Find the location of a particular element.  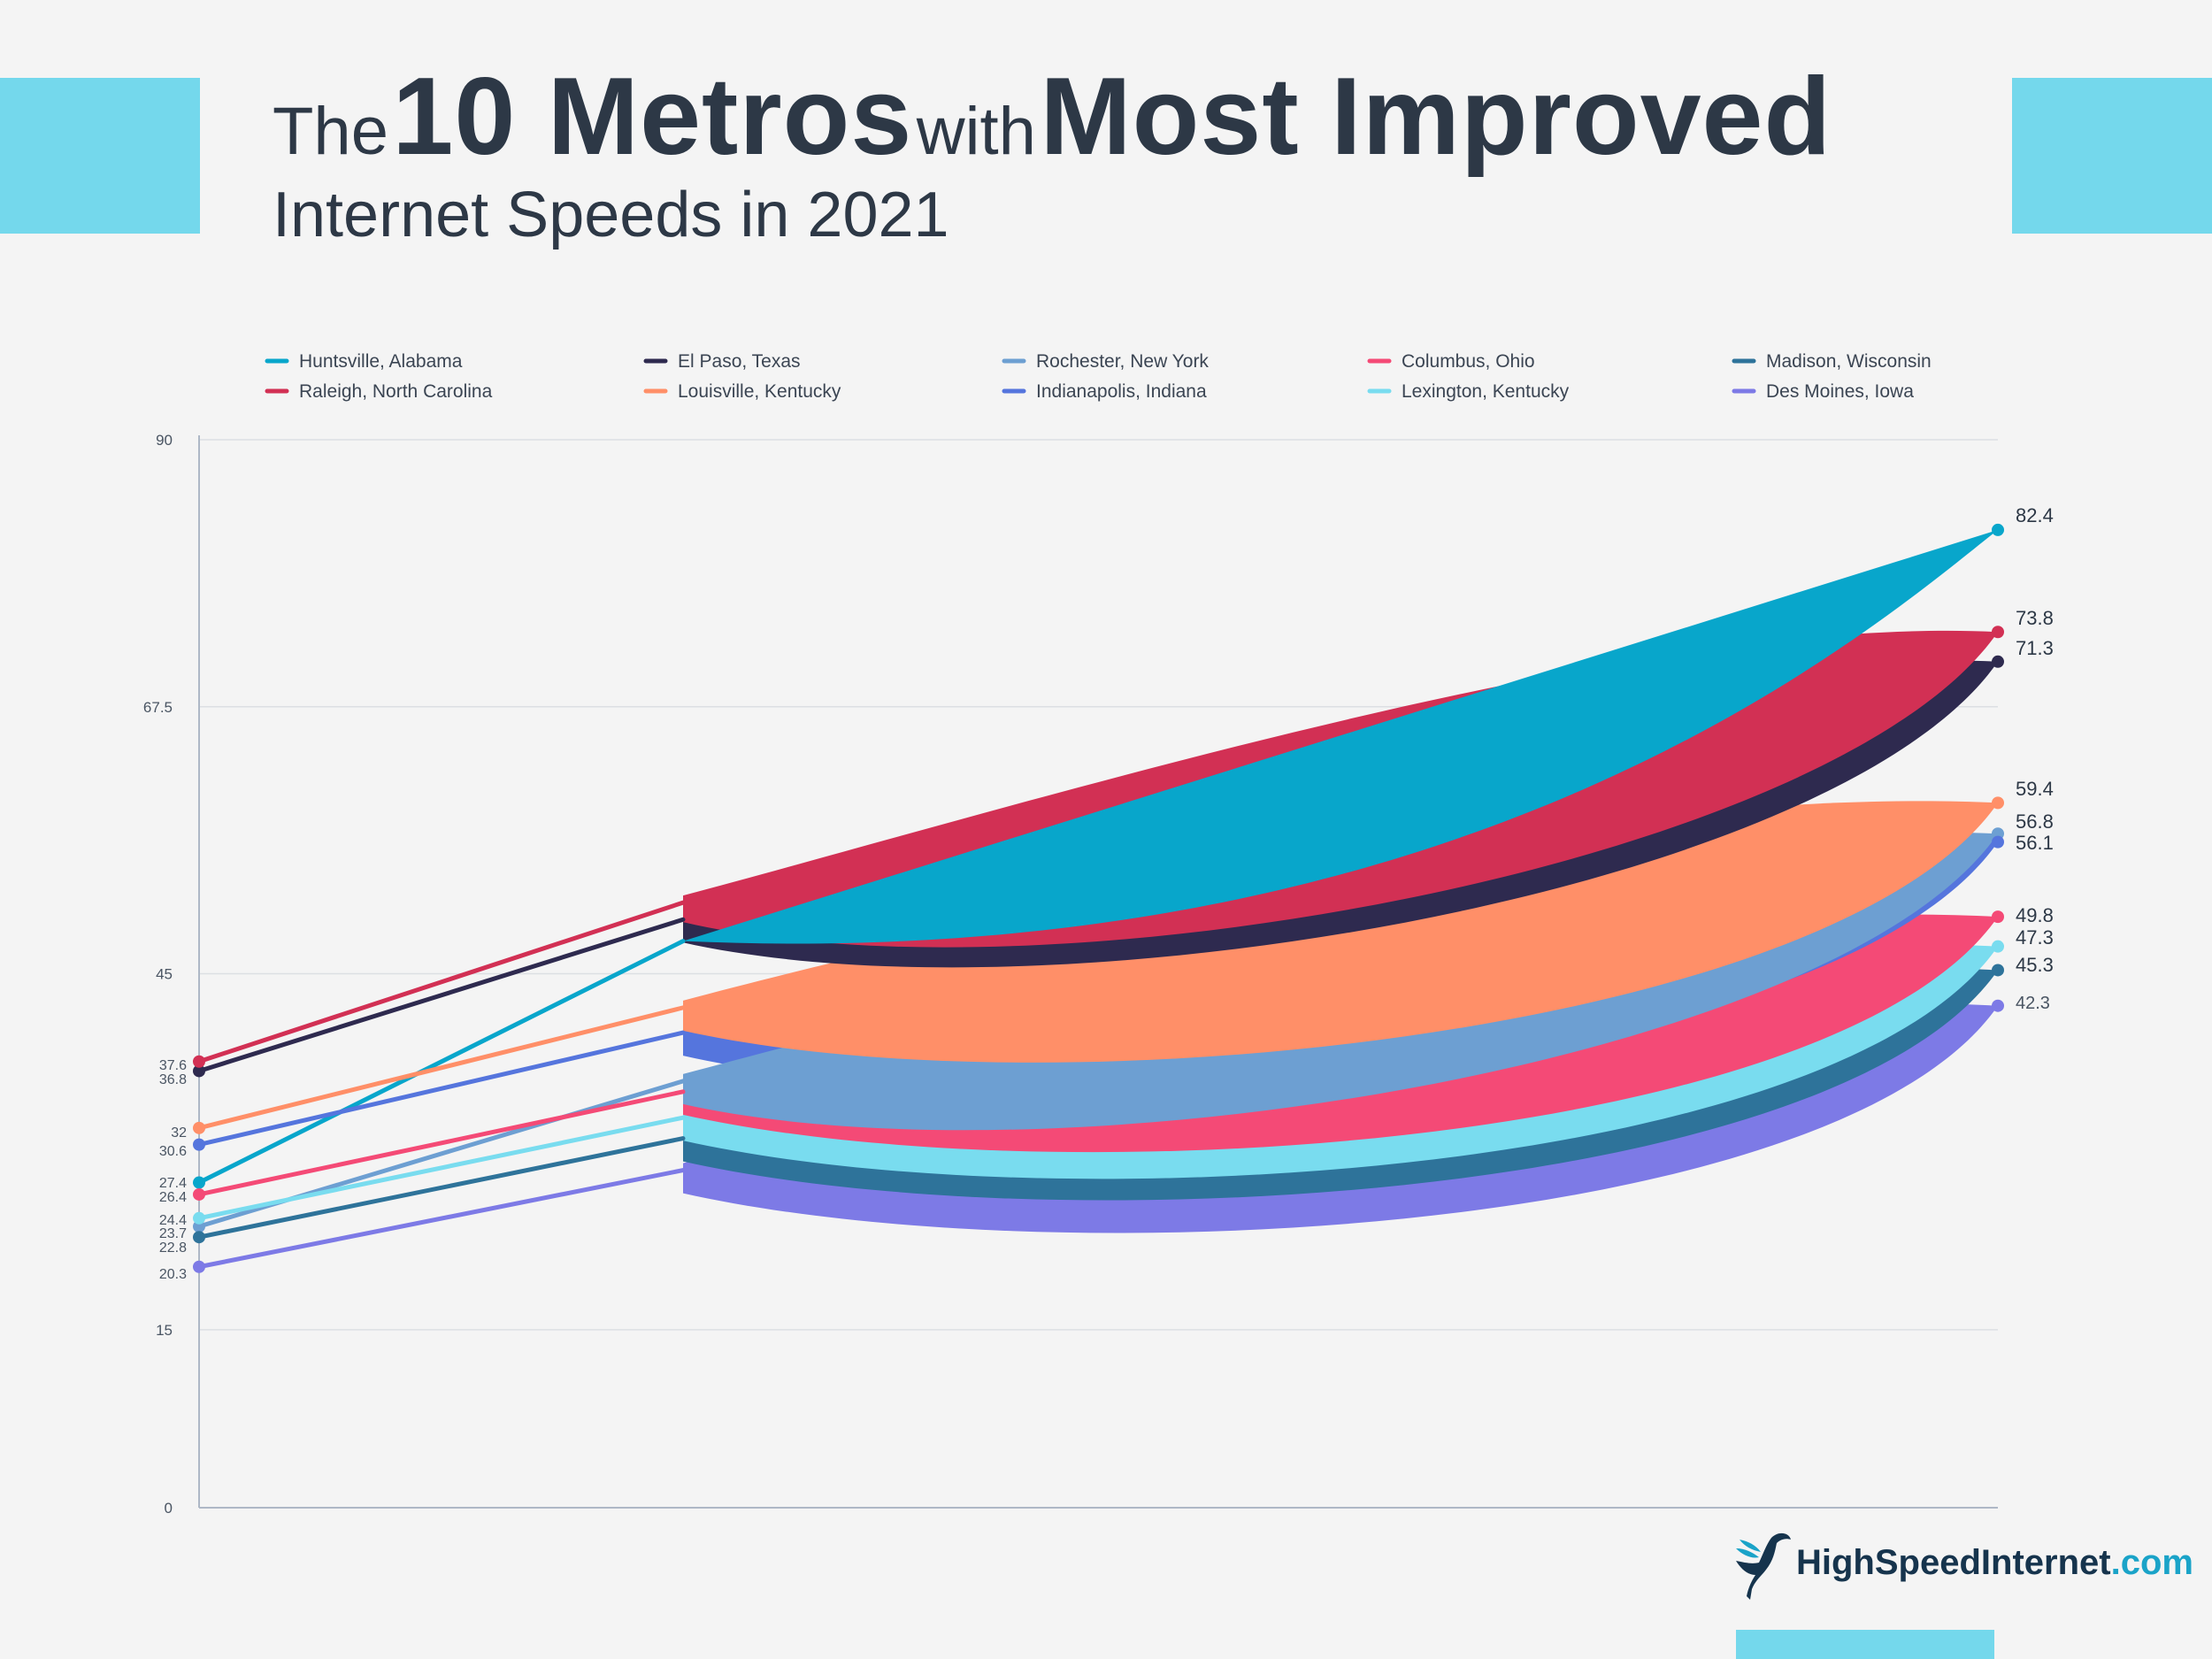

y-tick-label: 90 is located at coordinates (164, 441).